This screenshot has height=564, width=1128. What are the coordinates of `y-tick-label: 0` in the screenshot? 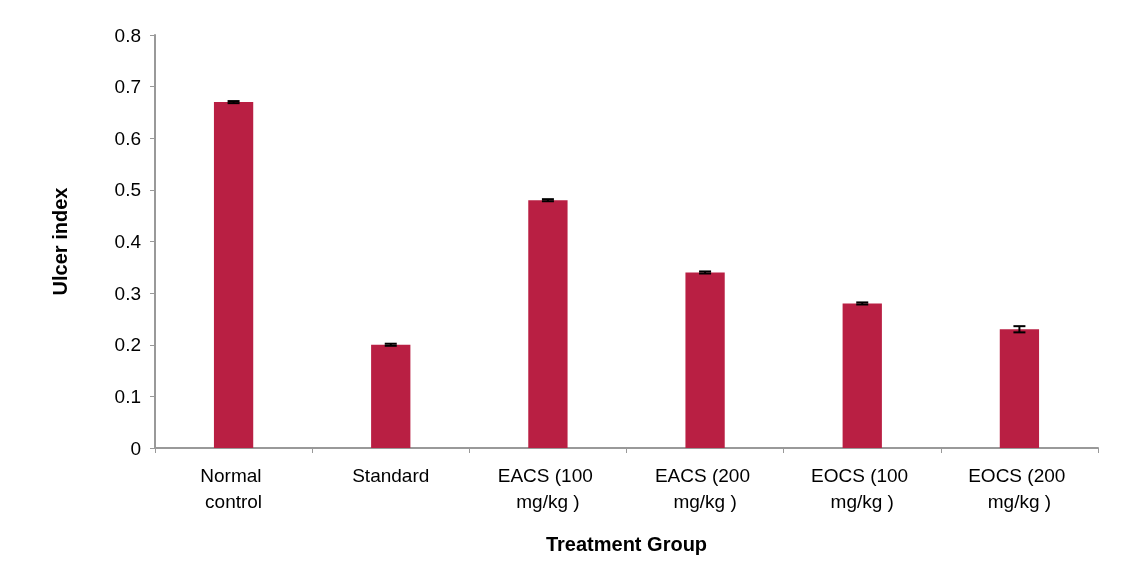 It's located at (135, 448).